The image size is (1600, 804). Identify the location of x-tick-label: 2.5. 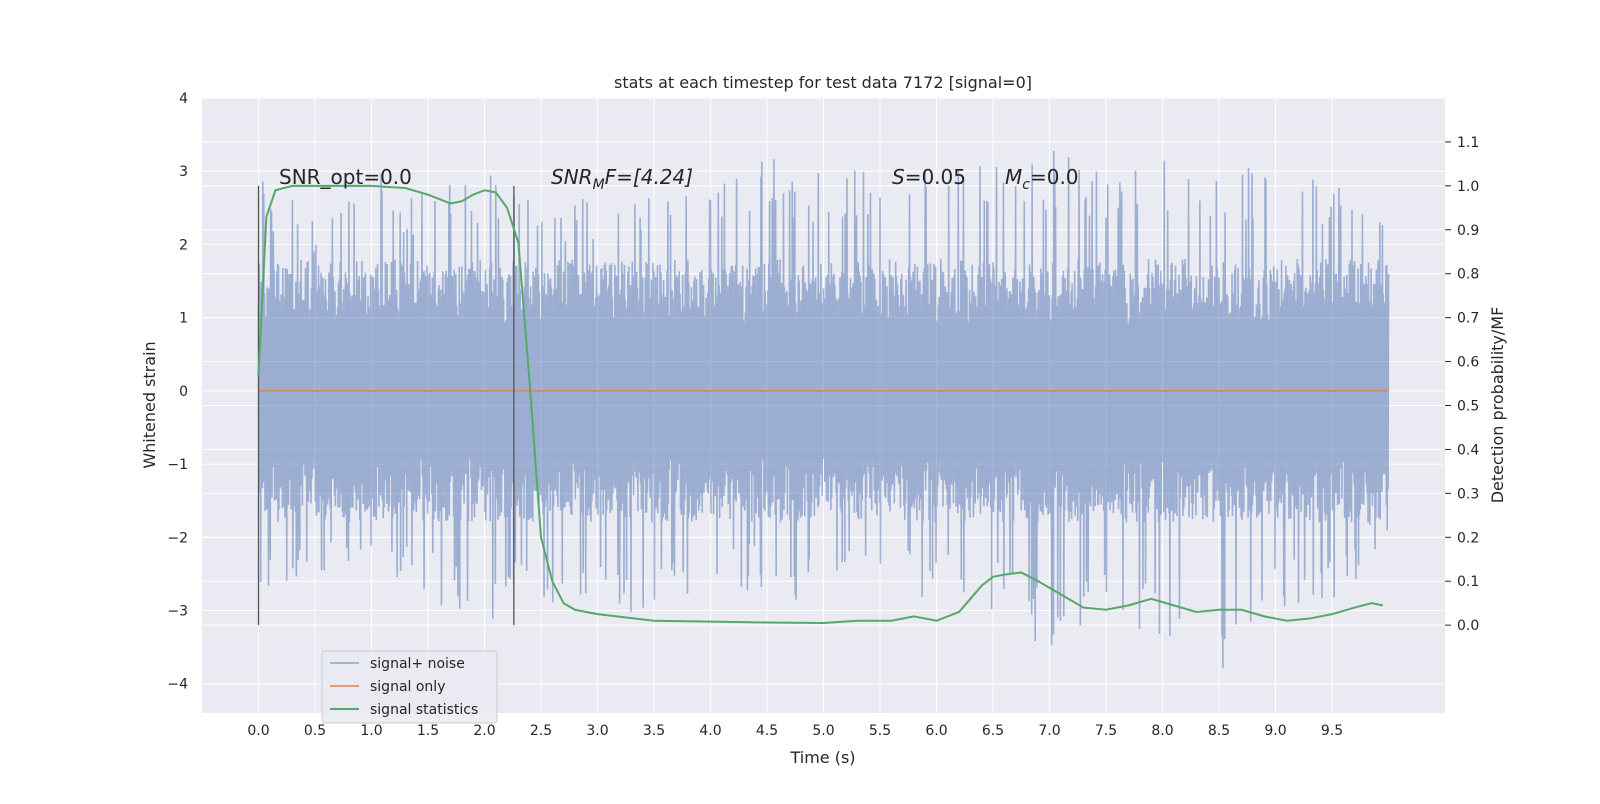
(541, 731).